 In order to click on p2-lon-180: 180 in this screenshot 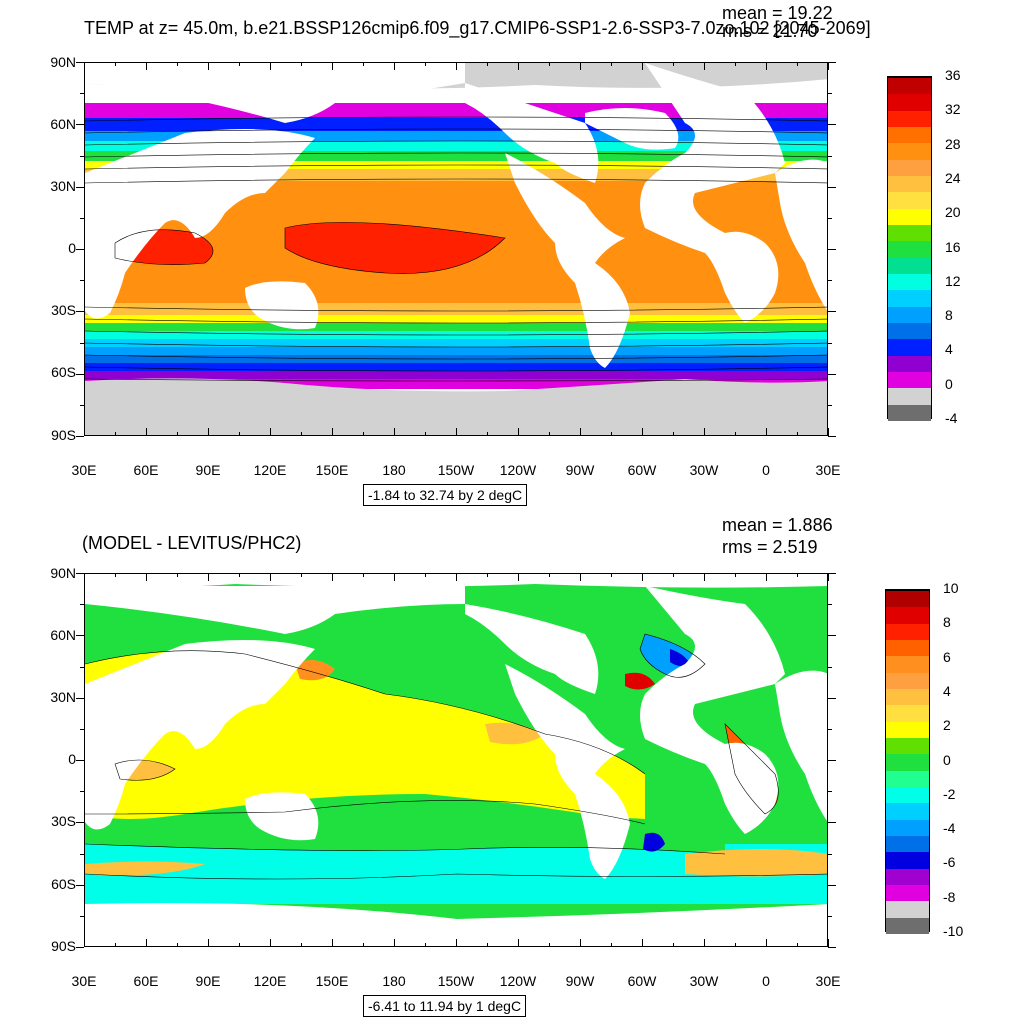, I will do `click(394, 981)`.